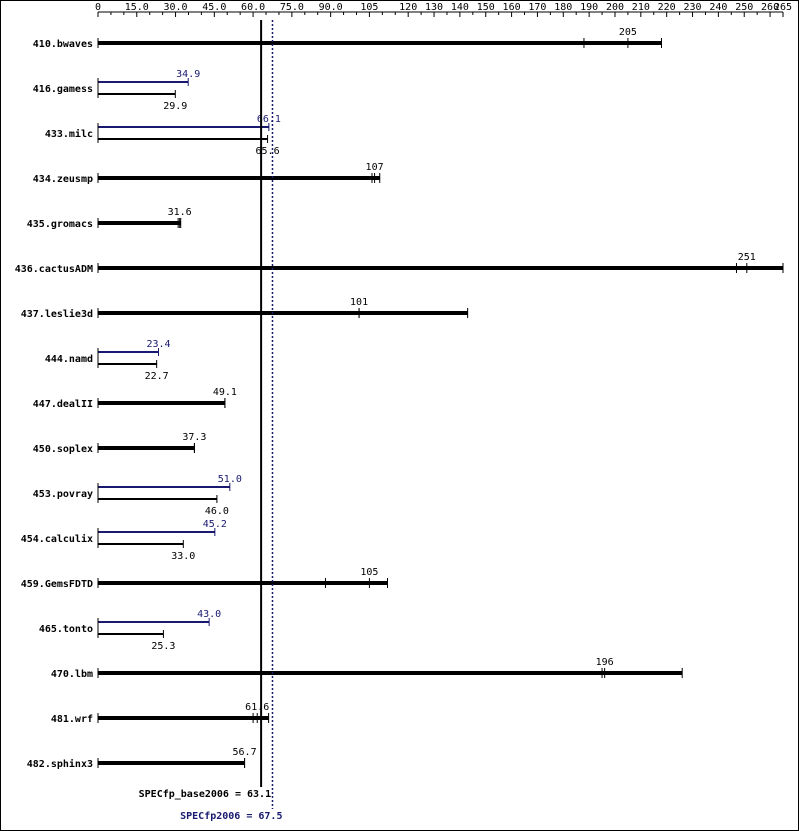  What do you see at coordinates (269, 119) in the screenshot?
I see `peak-value-label: 66.1` at bounding box center [269, 119].